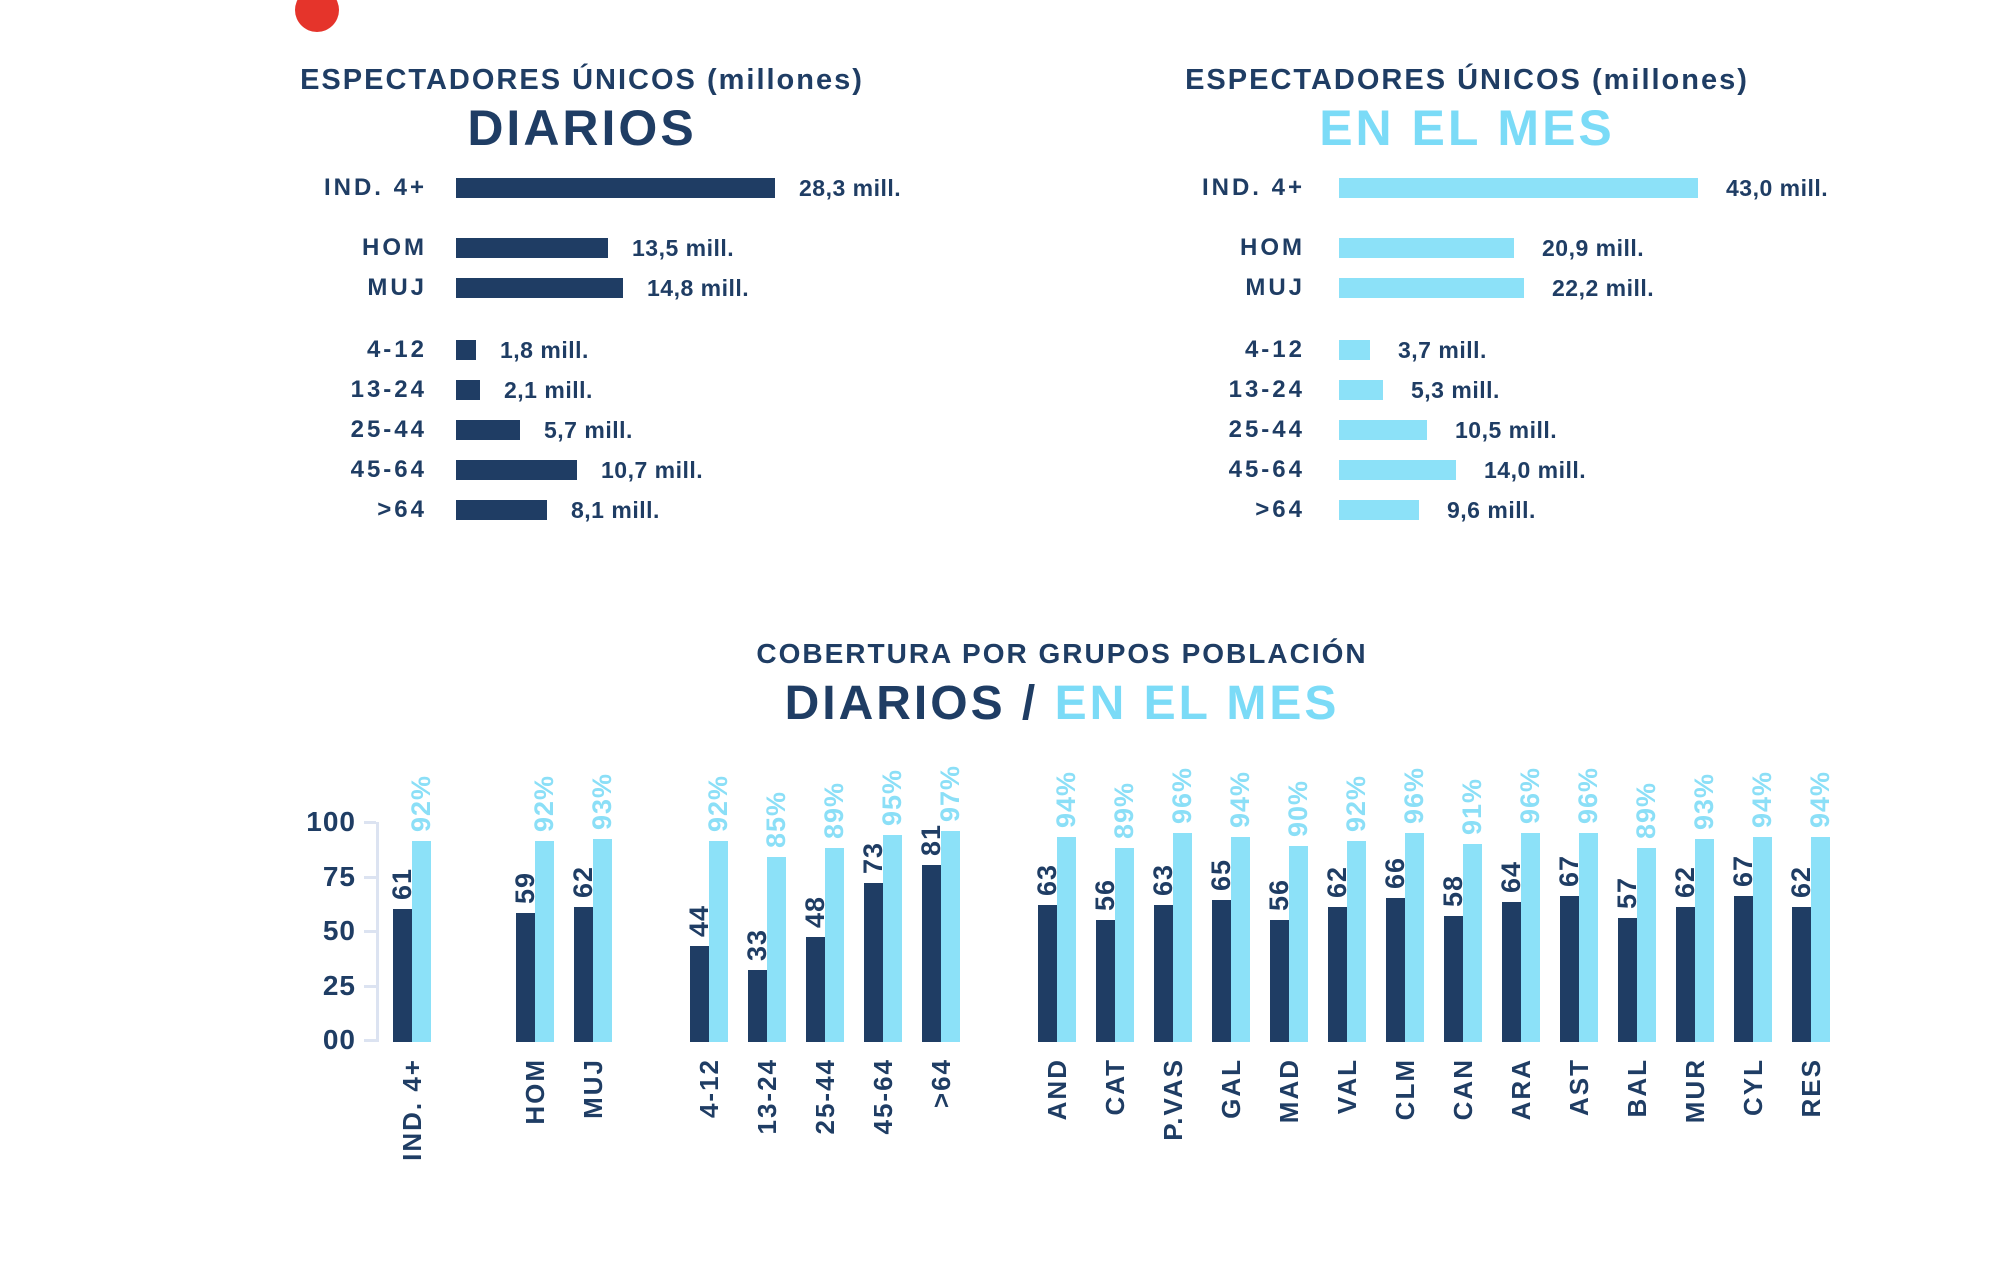  Describe the element at coordinates (767, 1096) in the screenshot. I see `category-label: 13-24` at that location.